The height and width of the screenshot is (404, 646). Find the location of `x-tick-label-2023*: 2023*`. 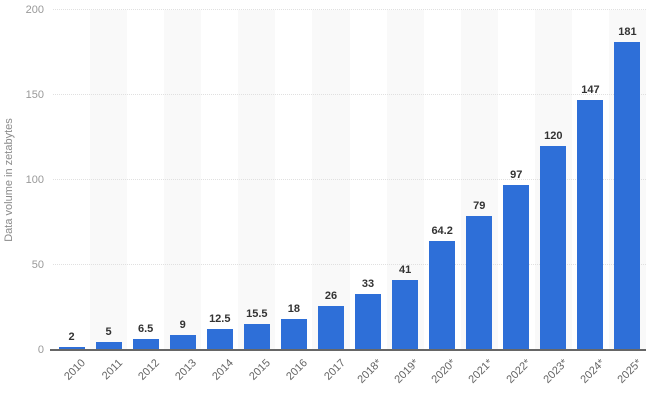

x-tick-label-2023*: 2023* is located at coordinates (555, 371).